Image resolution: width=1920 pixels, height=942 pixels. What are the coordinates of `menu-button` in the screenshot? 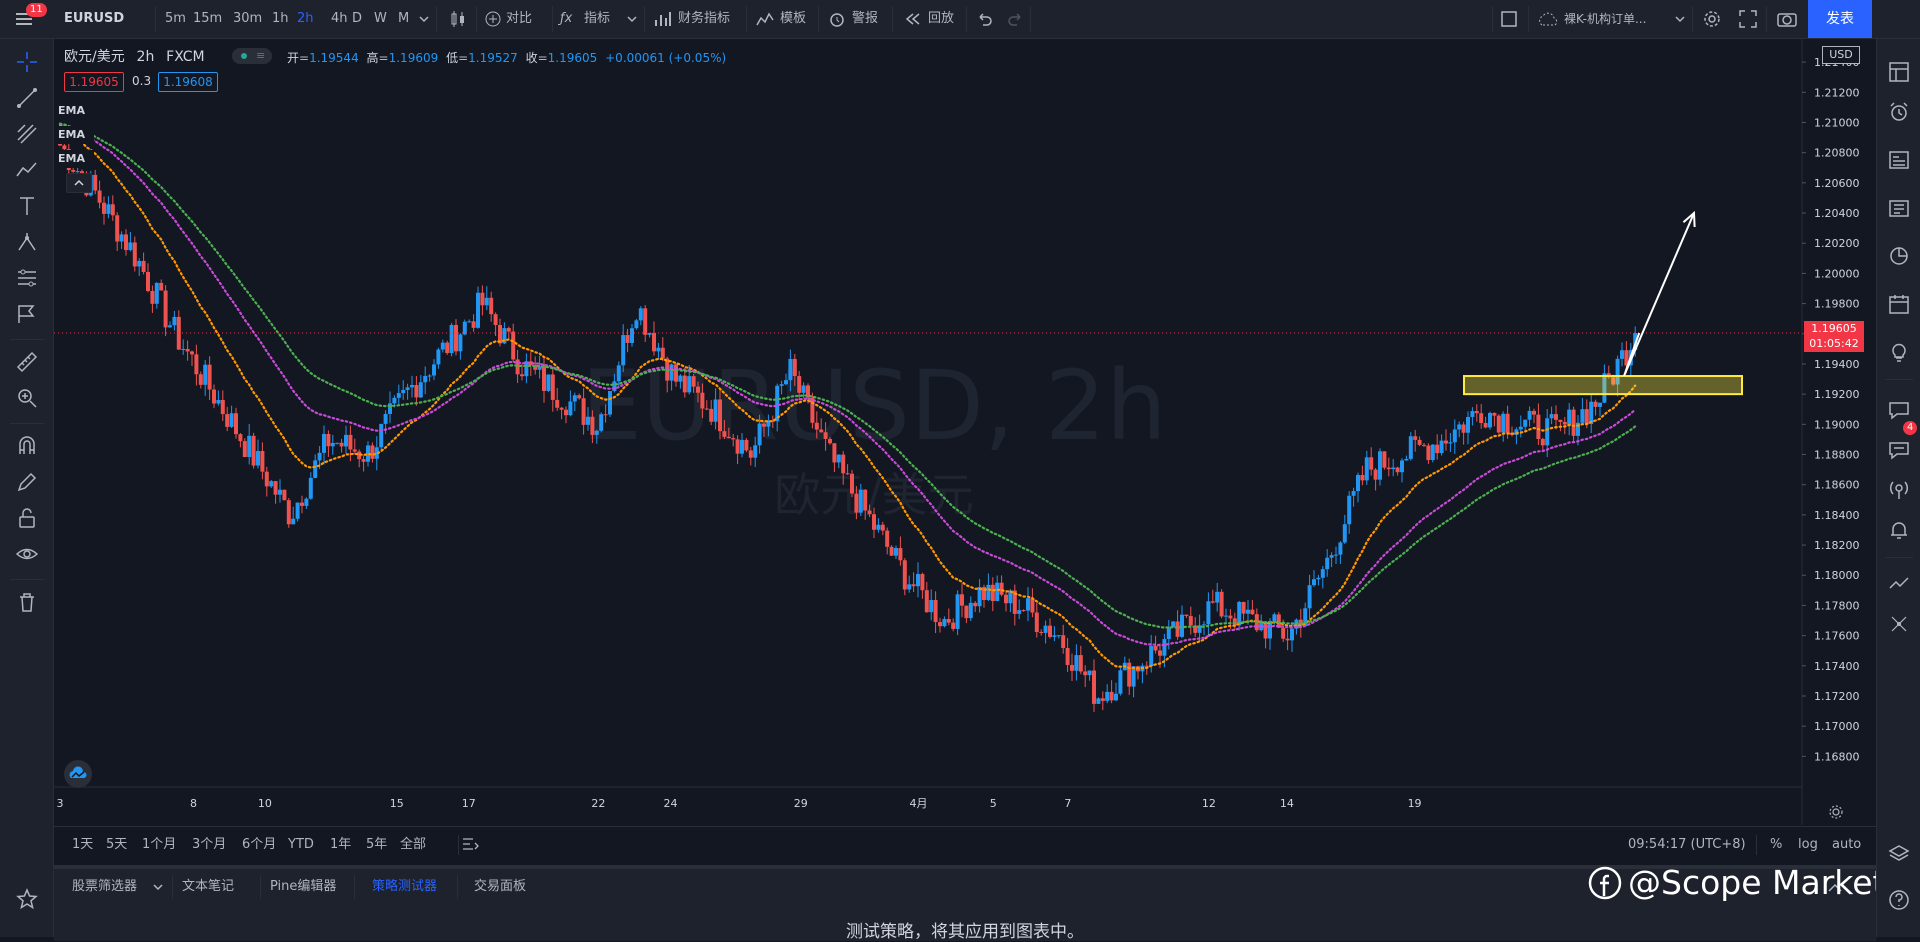 It's located at (25, 19).